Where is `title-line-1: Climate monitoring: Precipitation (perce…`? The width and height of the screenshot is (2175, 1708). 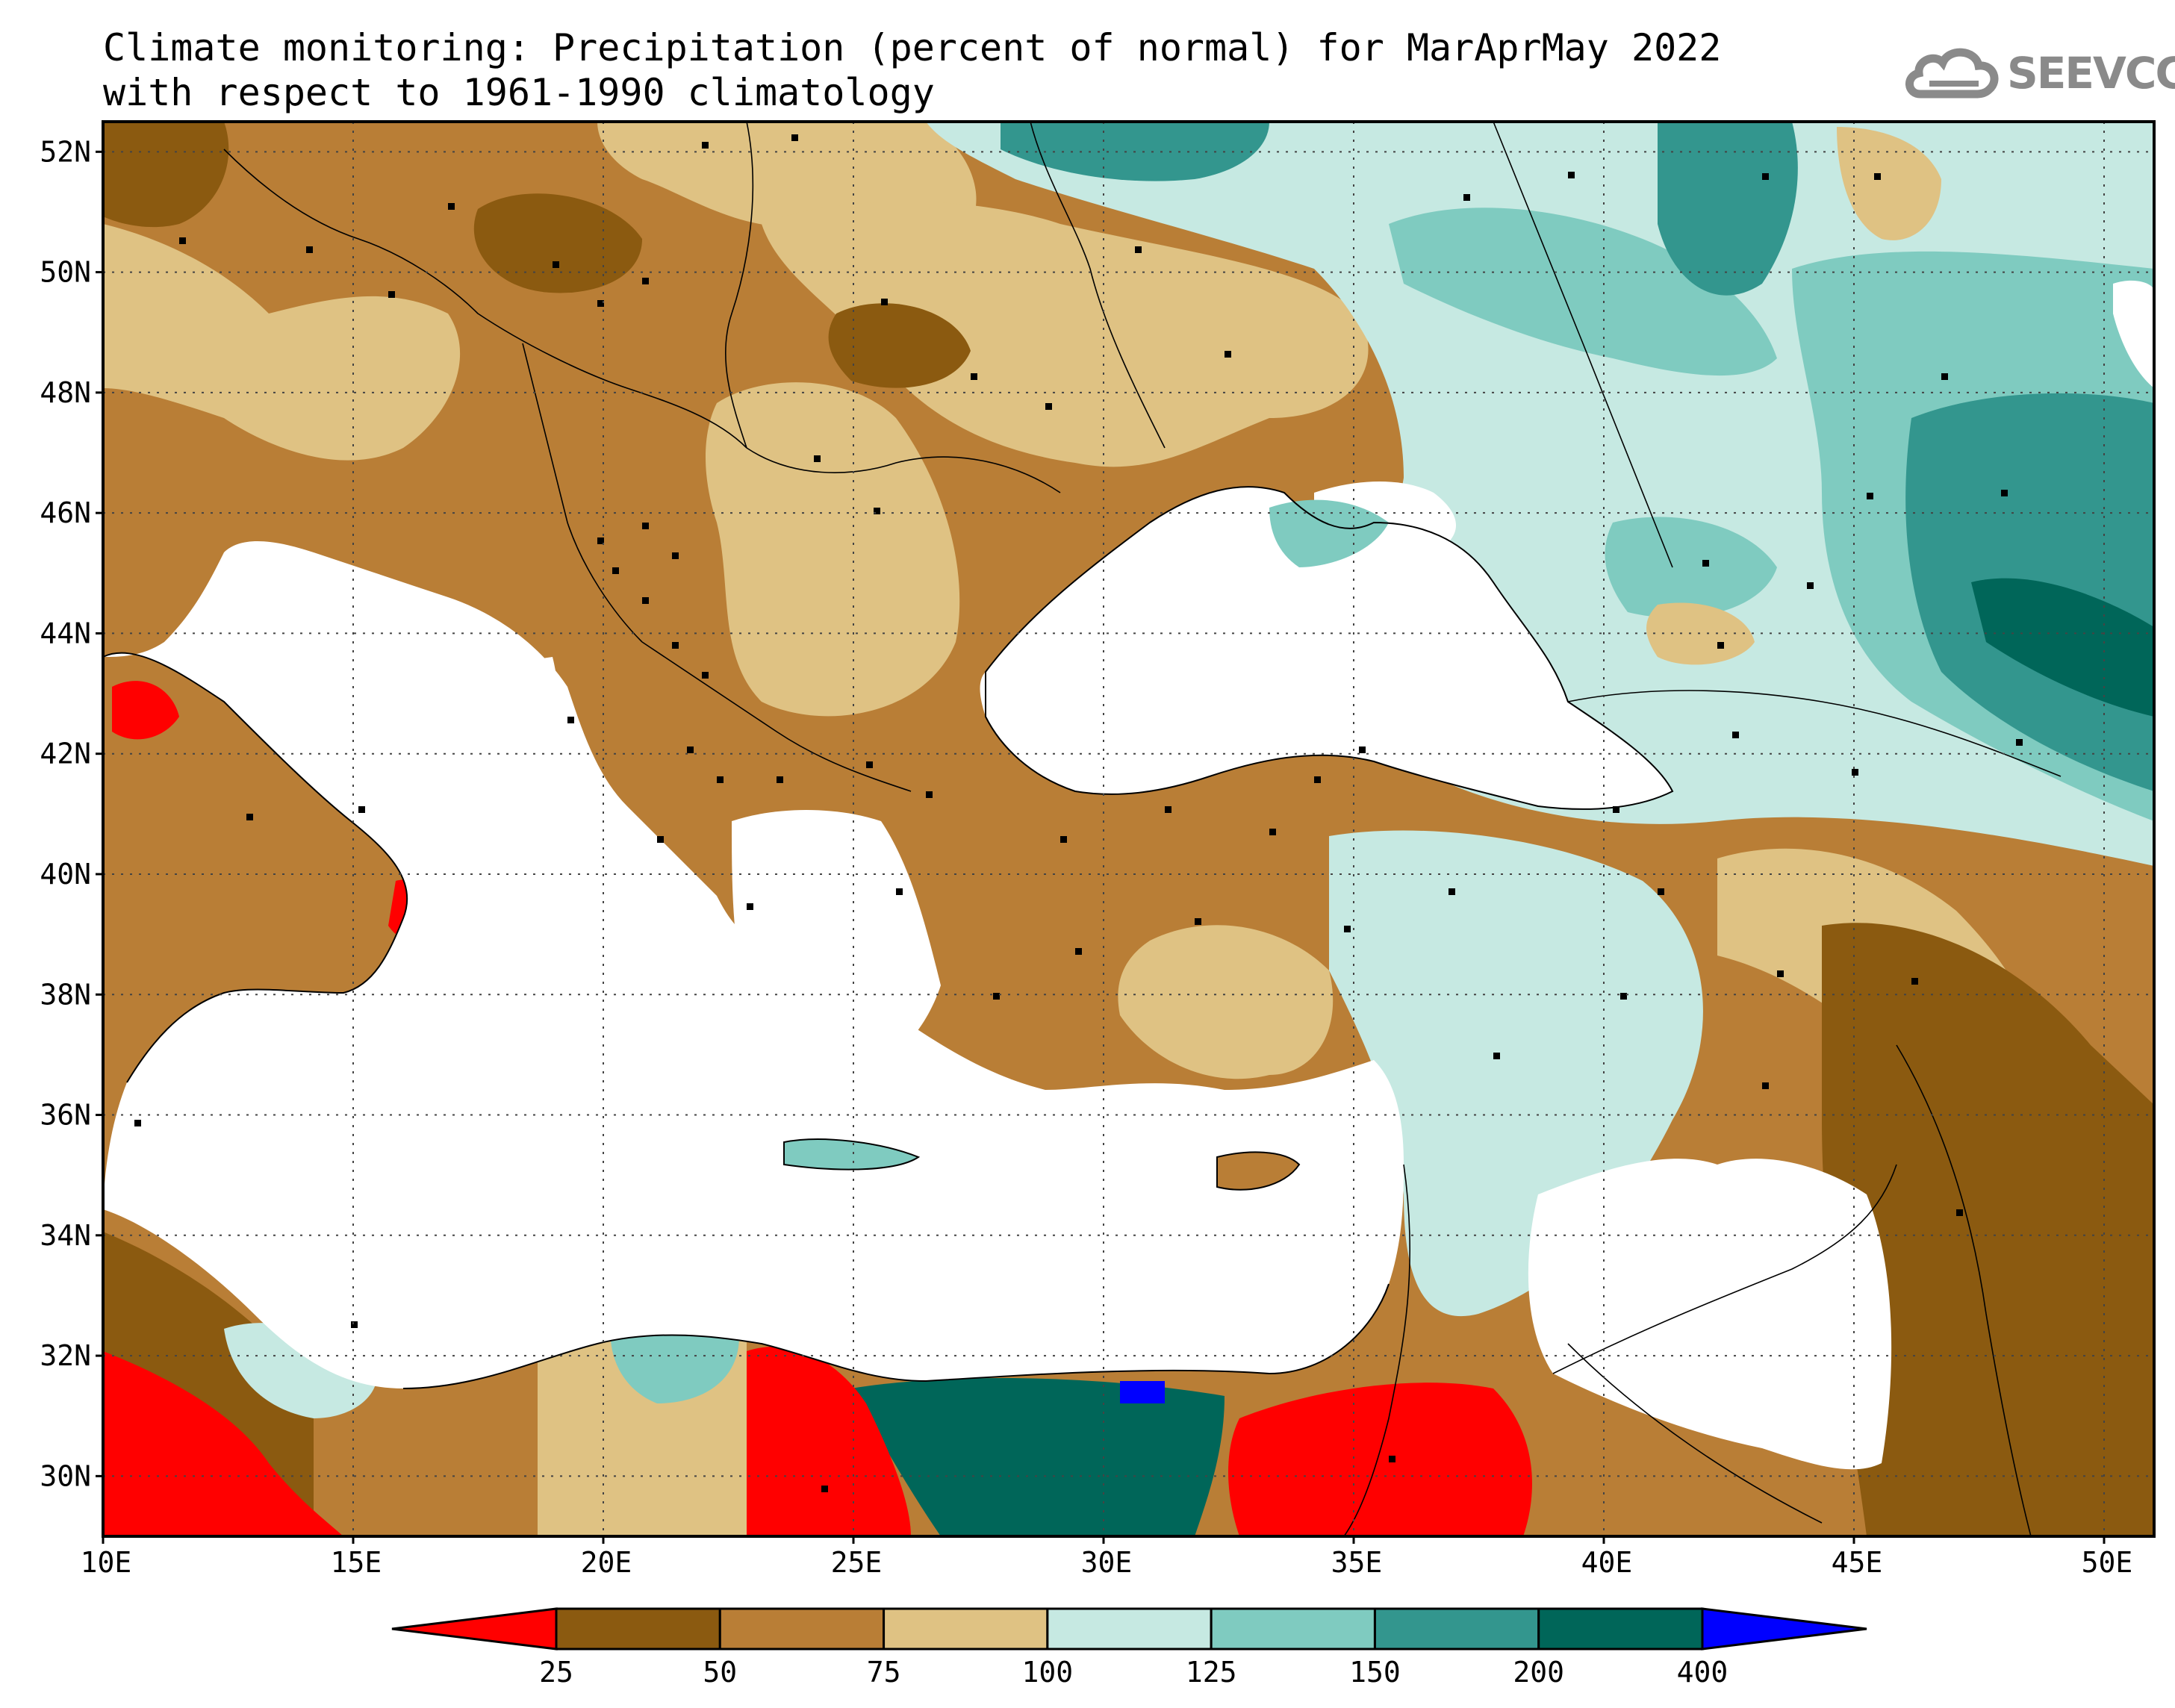 title-line-1: Climate monitoring: Precipitation (perce… is located at coordinates (912, 47).